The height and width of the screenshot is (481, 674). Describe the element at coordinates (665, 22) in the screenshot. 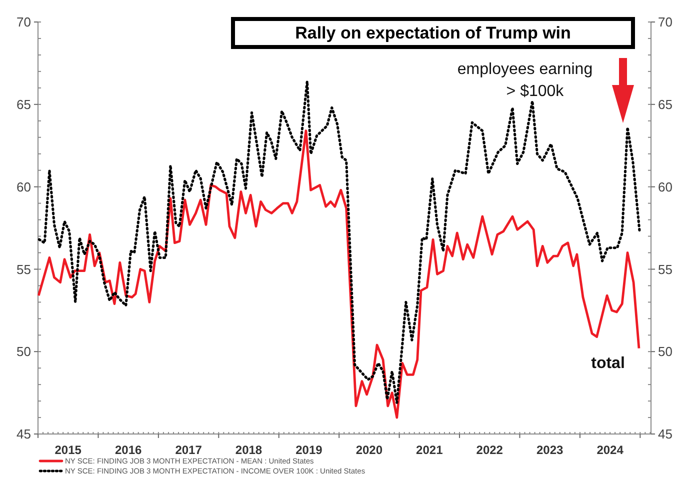

I see `y2-tick-label: 70` at that location.